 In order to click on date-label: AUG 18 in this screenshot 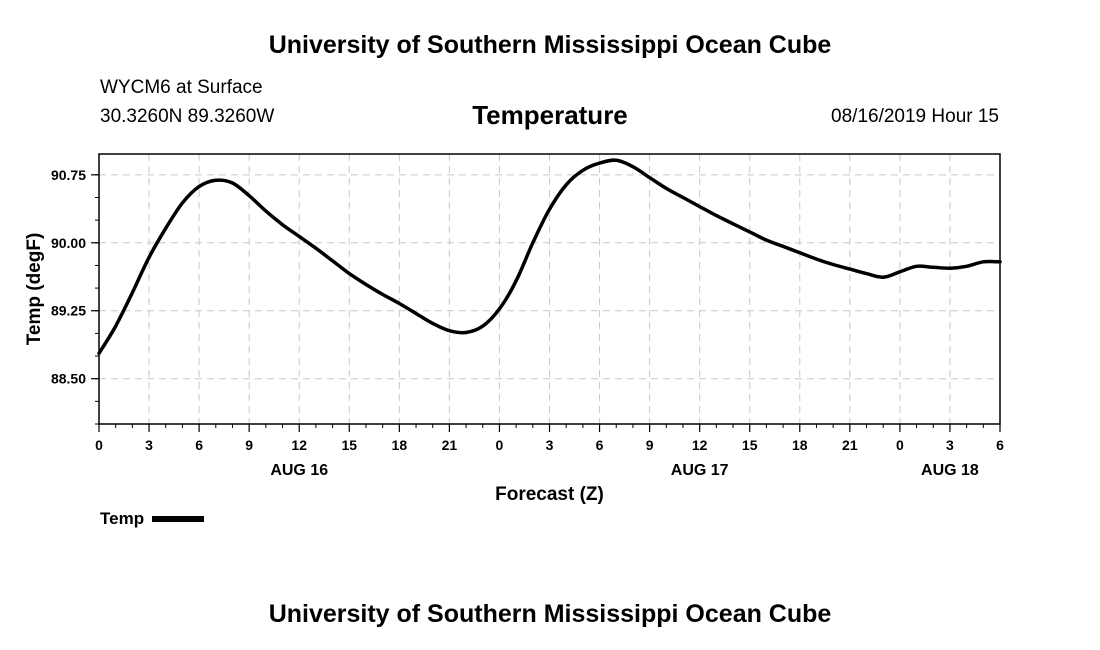, I will do `click(950, 470)`.